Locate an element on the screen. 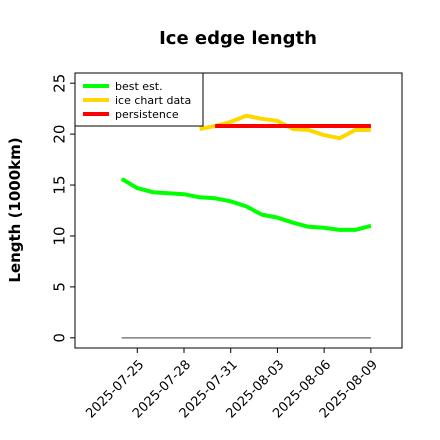 The width and height of the screenshot is (440, 440). y-tick-label: 5 is located at coordinates (59, 287).